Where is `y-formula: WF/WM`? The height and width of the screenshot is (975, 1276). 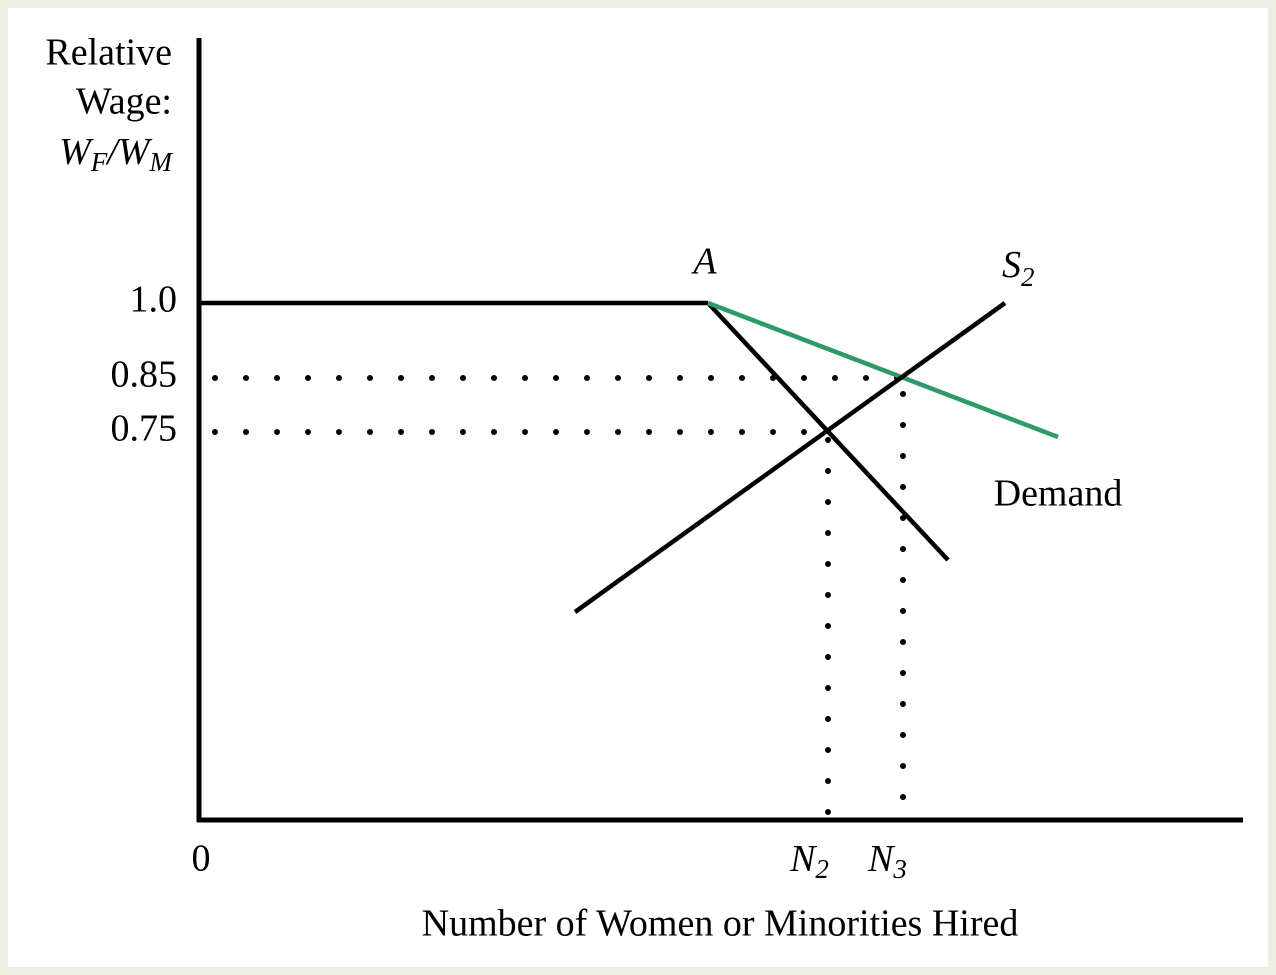 y-formula: WF/WM is located at coordinates (116, 154).